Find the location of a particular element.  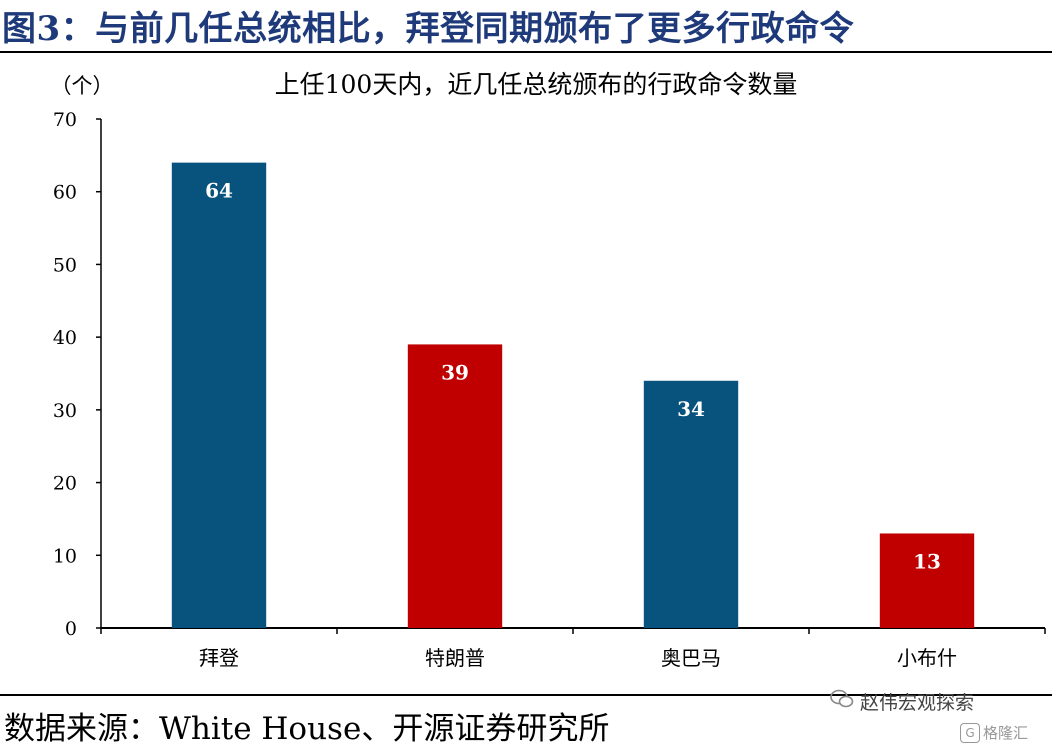

x-category-label: 小布什 is located at coordinates (927, 658).